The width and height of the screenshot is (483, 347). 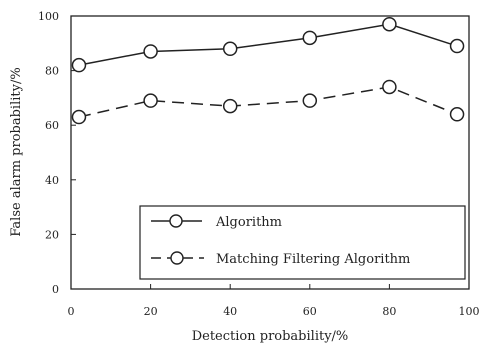 I want to click on y-tick-label: 40, so click(x=52, y=180).